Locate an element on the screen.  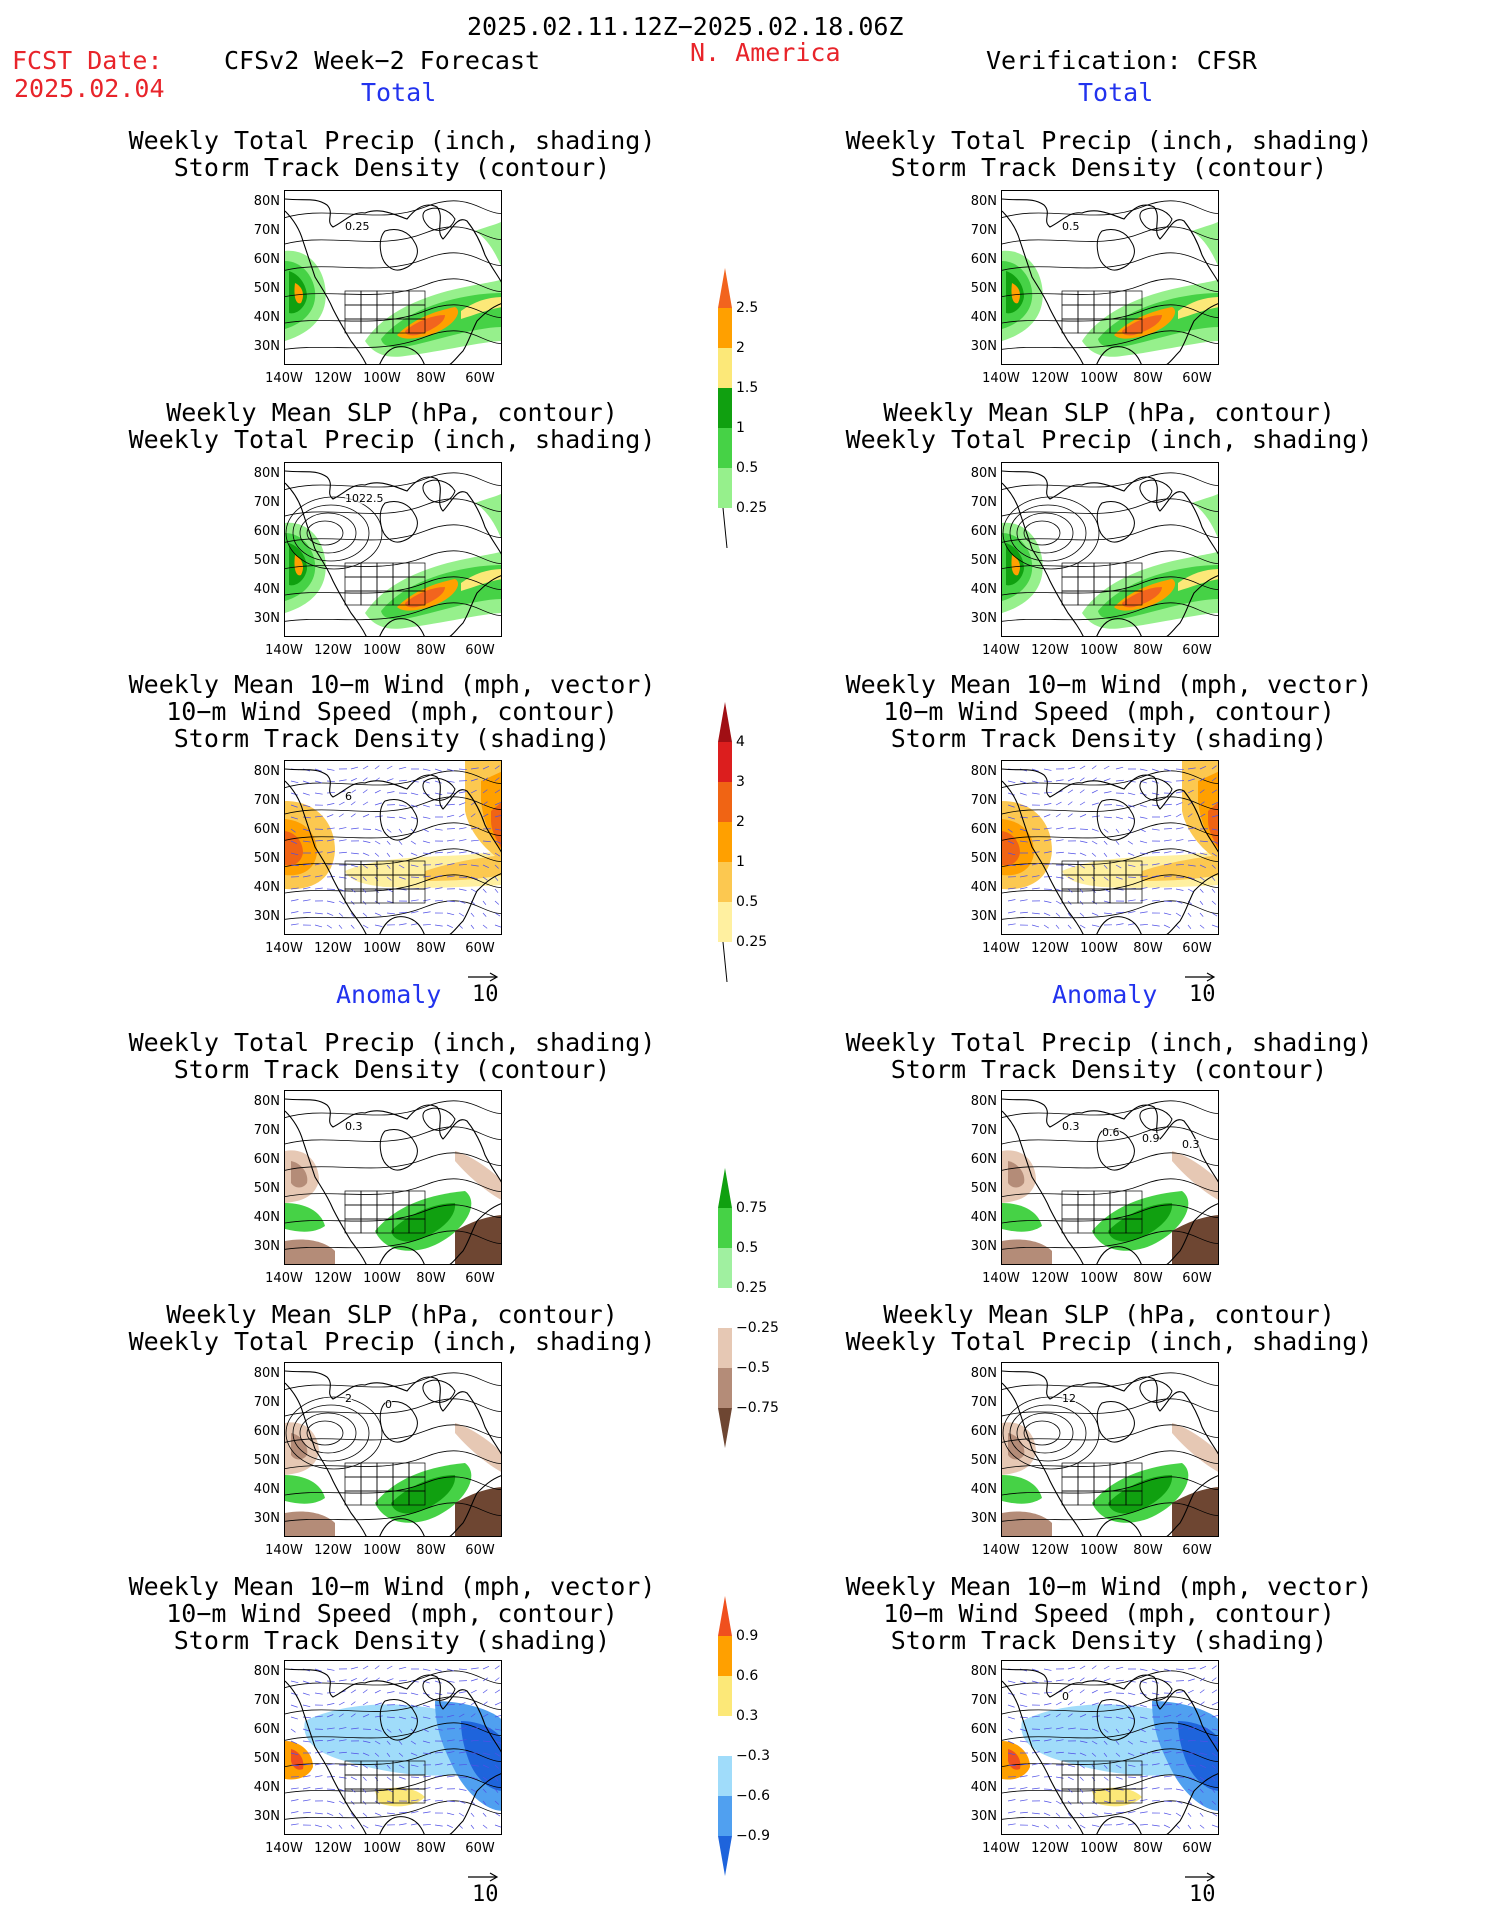
section-total-left: Total is located at coordinates (399, 92).